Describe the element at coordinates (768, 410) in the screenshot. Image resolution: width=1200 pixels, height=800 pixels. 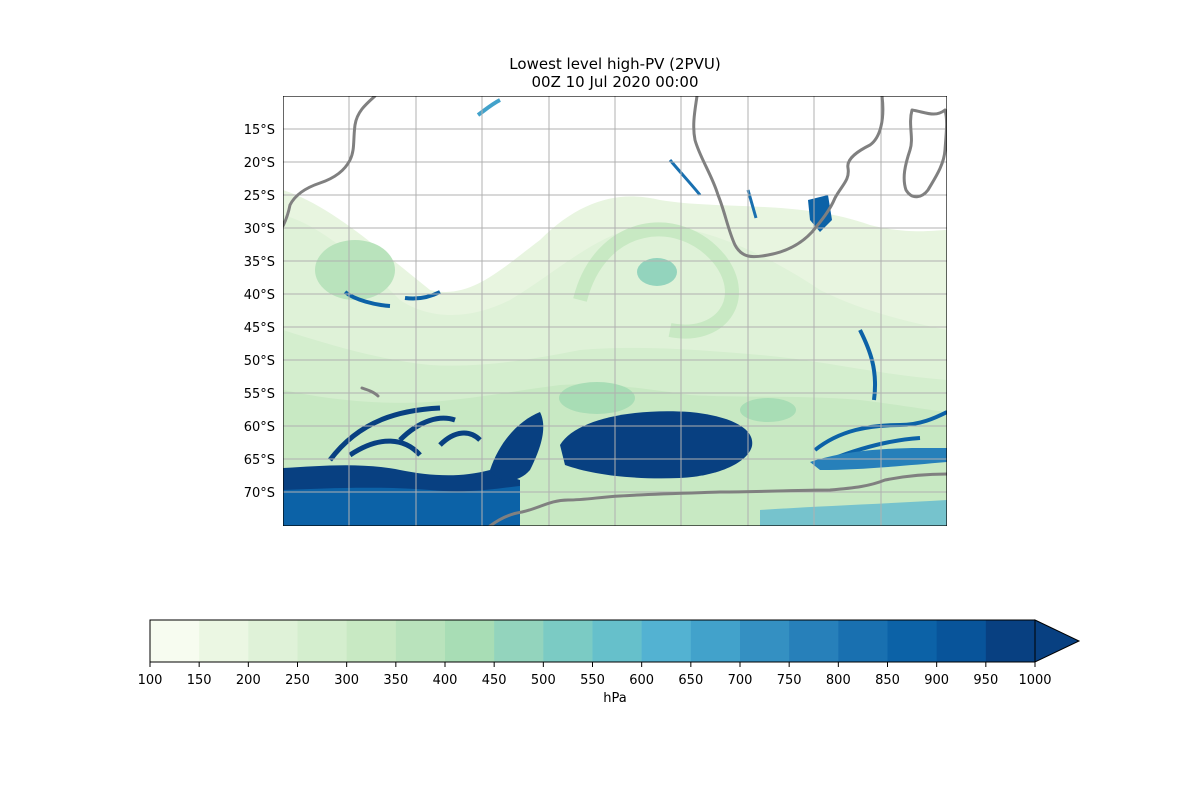
I see `pv-eddy-c` at that location.